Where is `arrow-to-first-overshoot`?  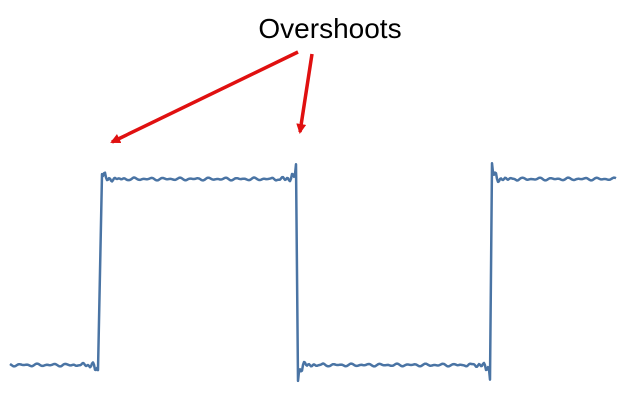
arrow-to-first-overshoot is located at coordinates (204, 97).